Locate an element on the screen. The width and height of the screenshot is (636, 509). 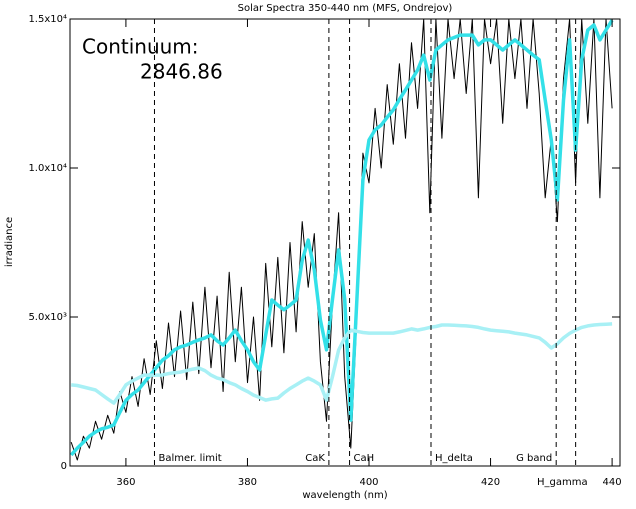
y-tick-label: 1.0x10⁴ is located at coordinates (47, 168).